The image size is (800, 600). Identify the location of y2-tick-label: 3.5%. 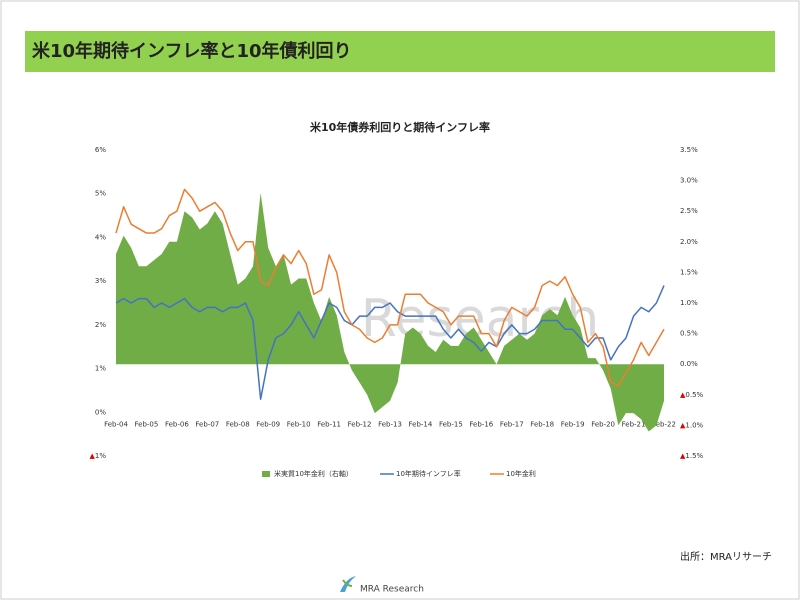
(689, 150).